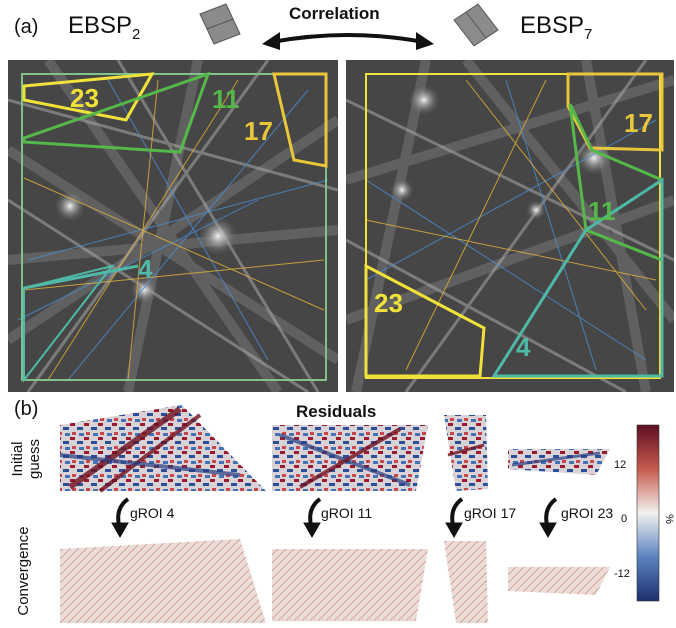  I want to click on correlation-arrow-icon, so click(348, 41).